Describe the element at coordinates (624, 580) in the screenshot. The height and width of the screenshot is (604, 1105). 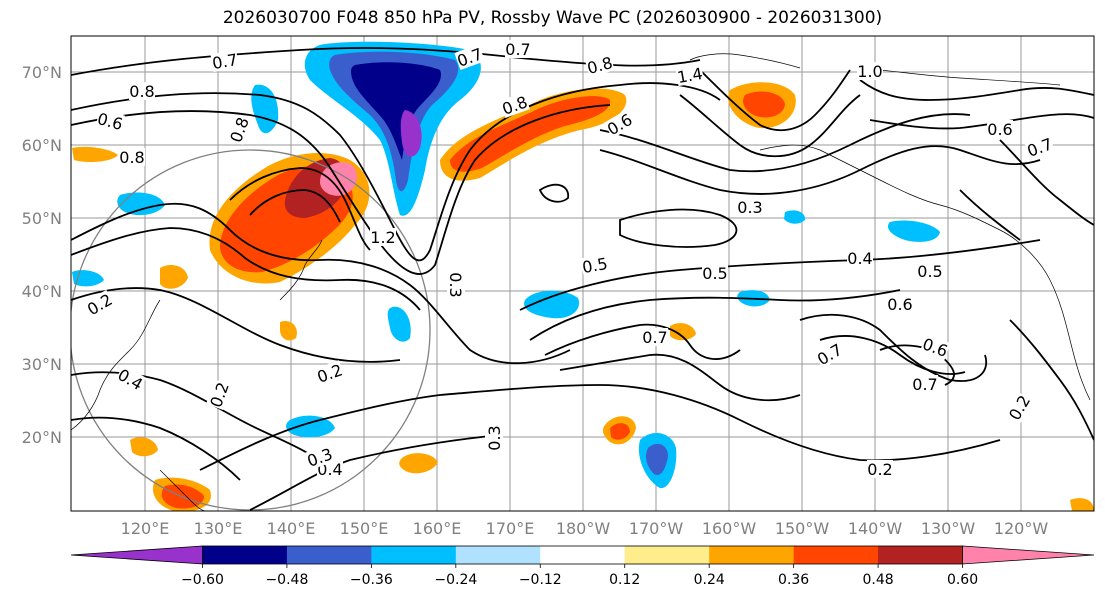
I see `colorbar-tick-label: 0.12` at that location.